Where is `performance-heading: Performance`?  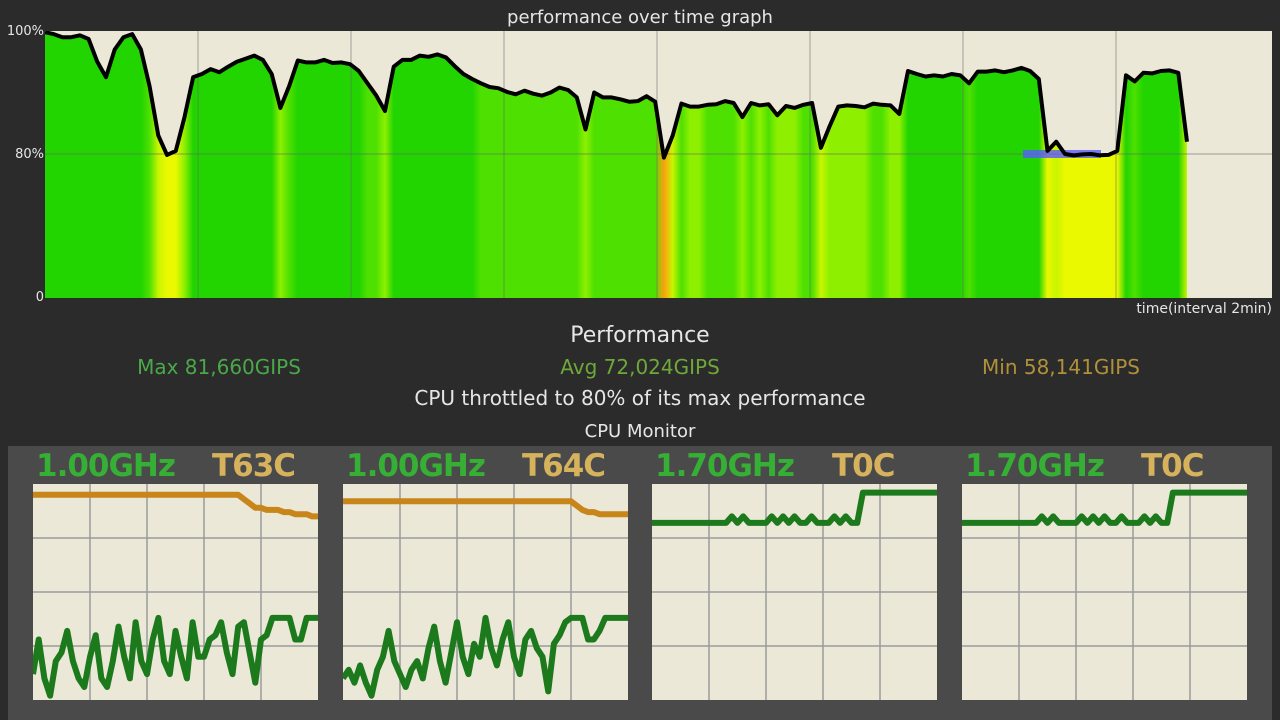
performance-heading: Performance is located at coordinates (640, 335).